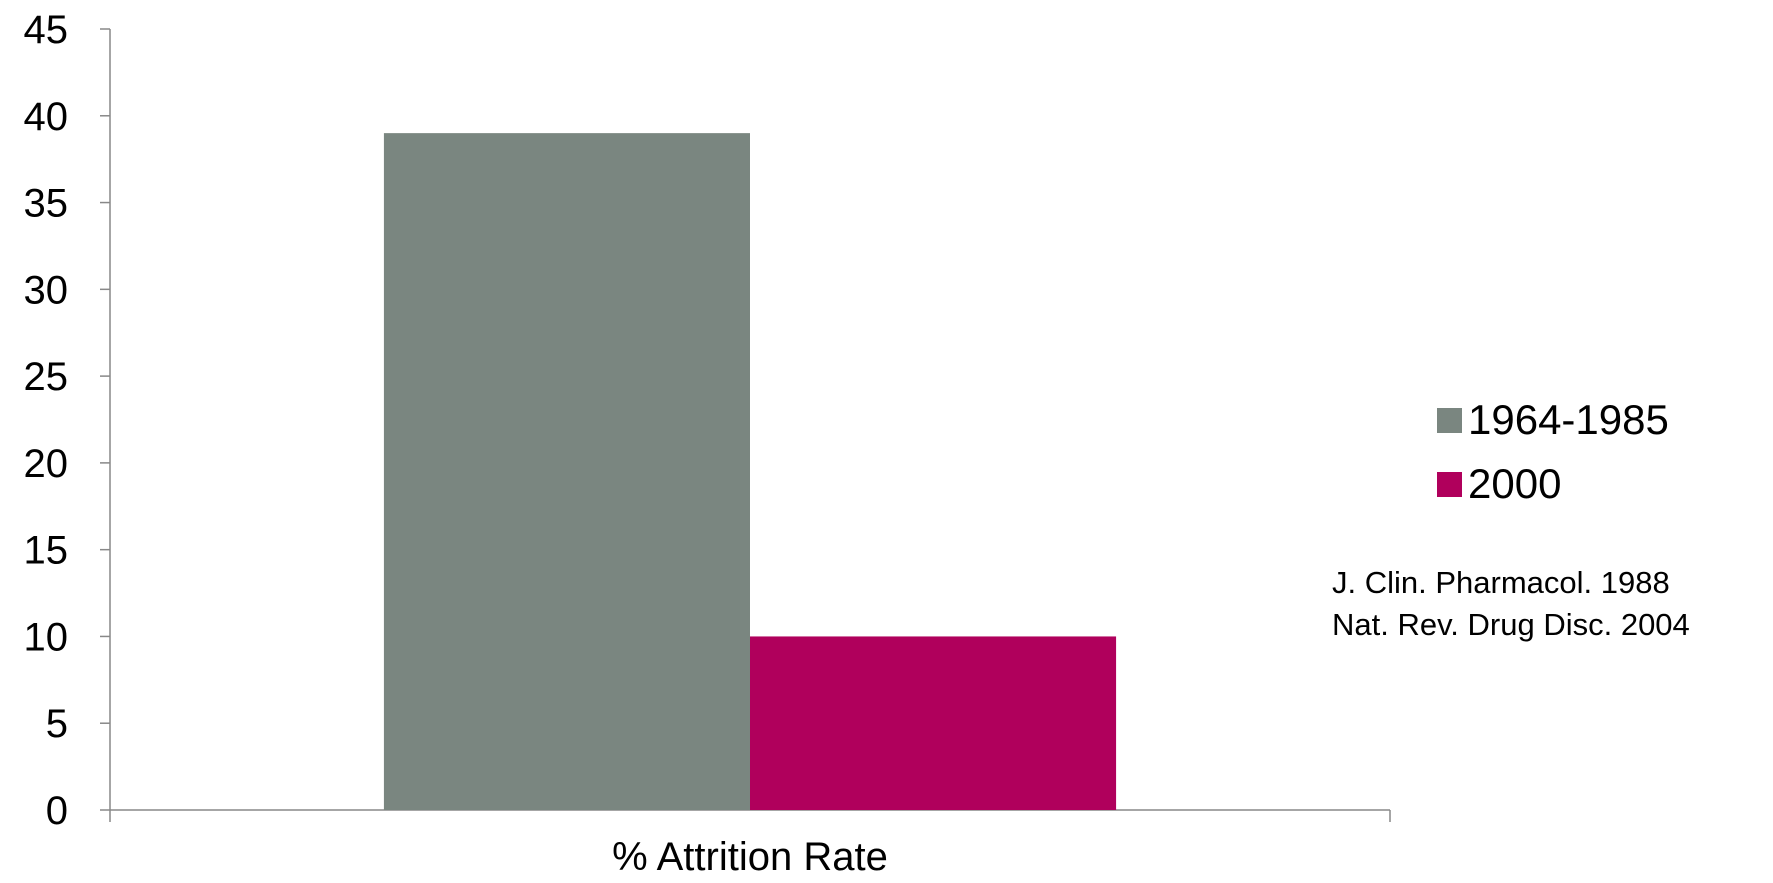 This screenshot has width=1773, height=883. Describe the element at coordinates (46, 30) in the screenshot. I see `y-tick-label: 45` at that location.